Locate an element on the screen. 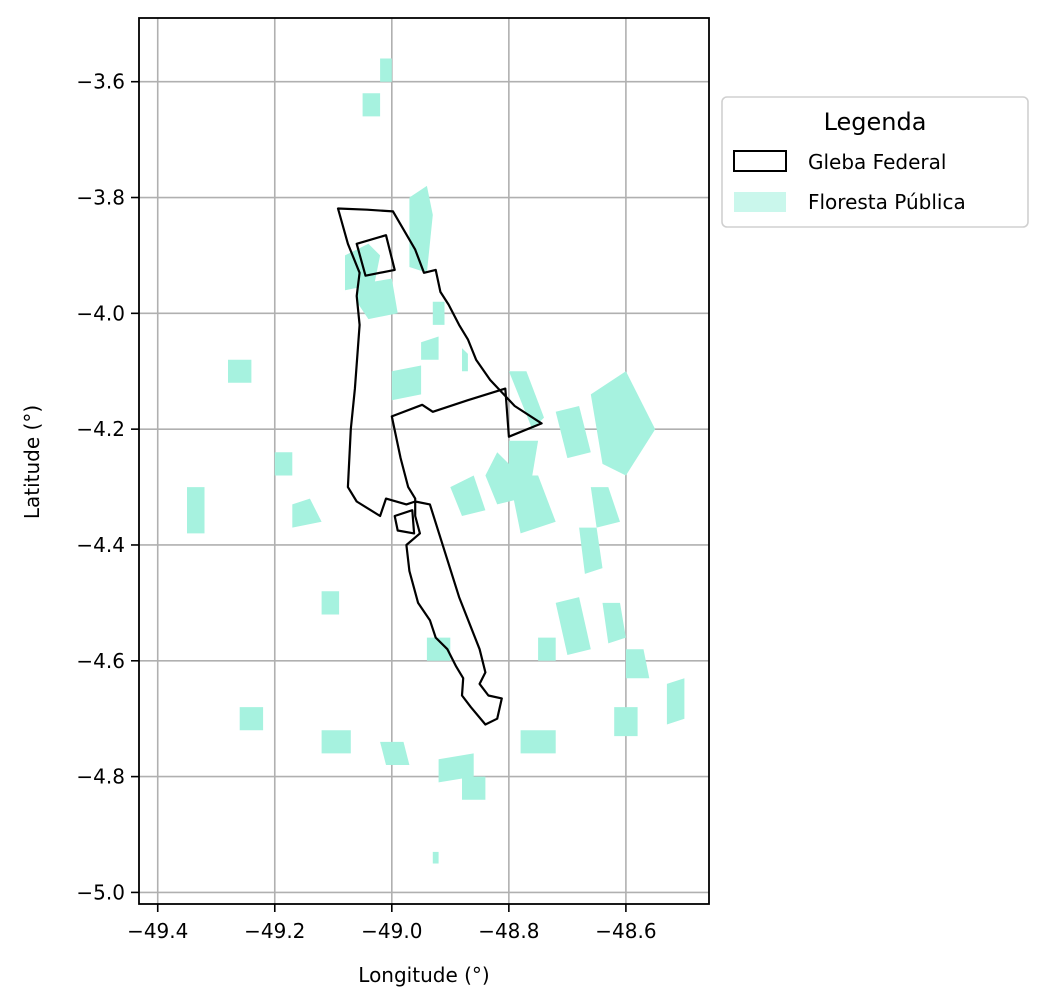  legend-label-gleba: Gleba Federal is located at coordinates (877, 162).